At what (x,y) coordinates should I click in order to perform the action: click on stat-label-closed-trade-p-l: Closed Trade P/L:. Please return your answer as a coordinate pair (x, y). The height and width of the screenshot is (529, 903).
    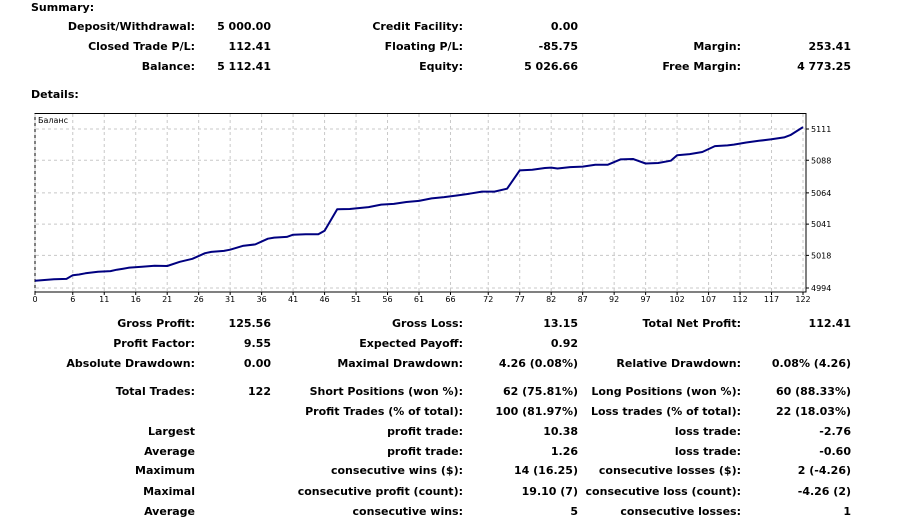
    Looking at the image, I should click on (141, 46).